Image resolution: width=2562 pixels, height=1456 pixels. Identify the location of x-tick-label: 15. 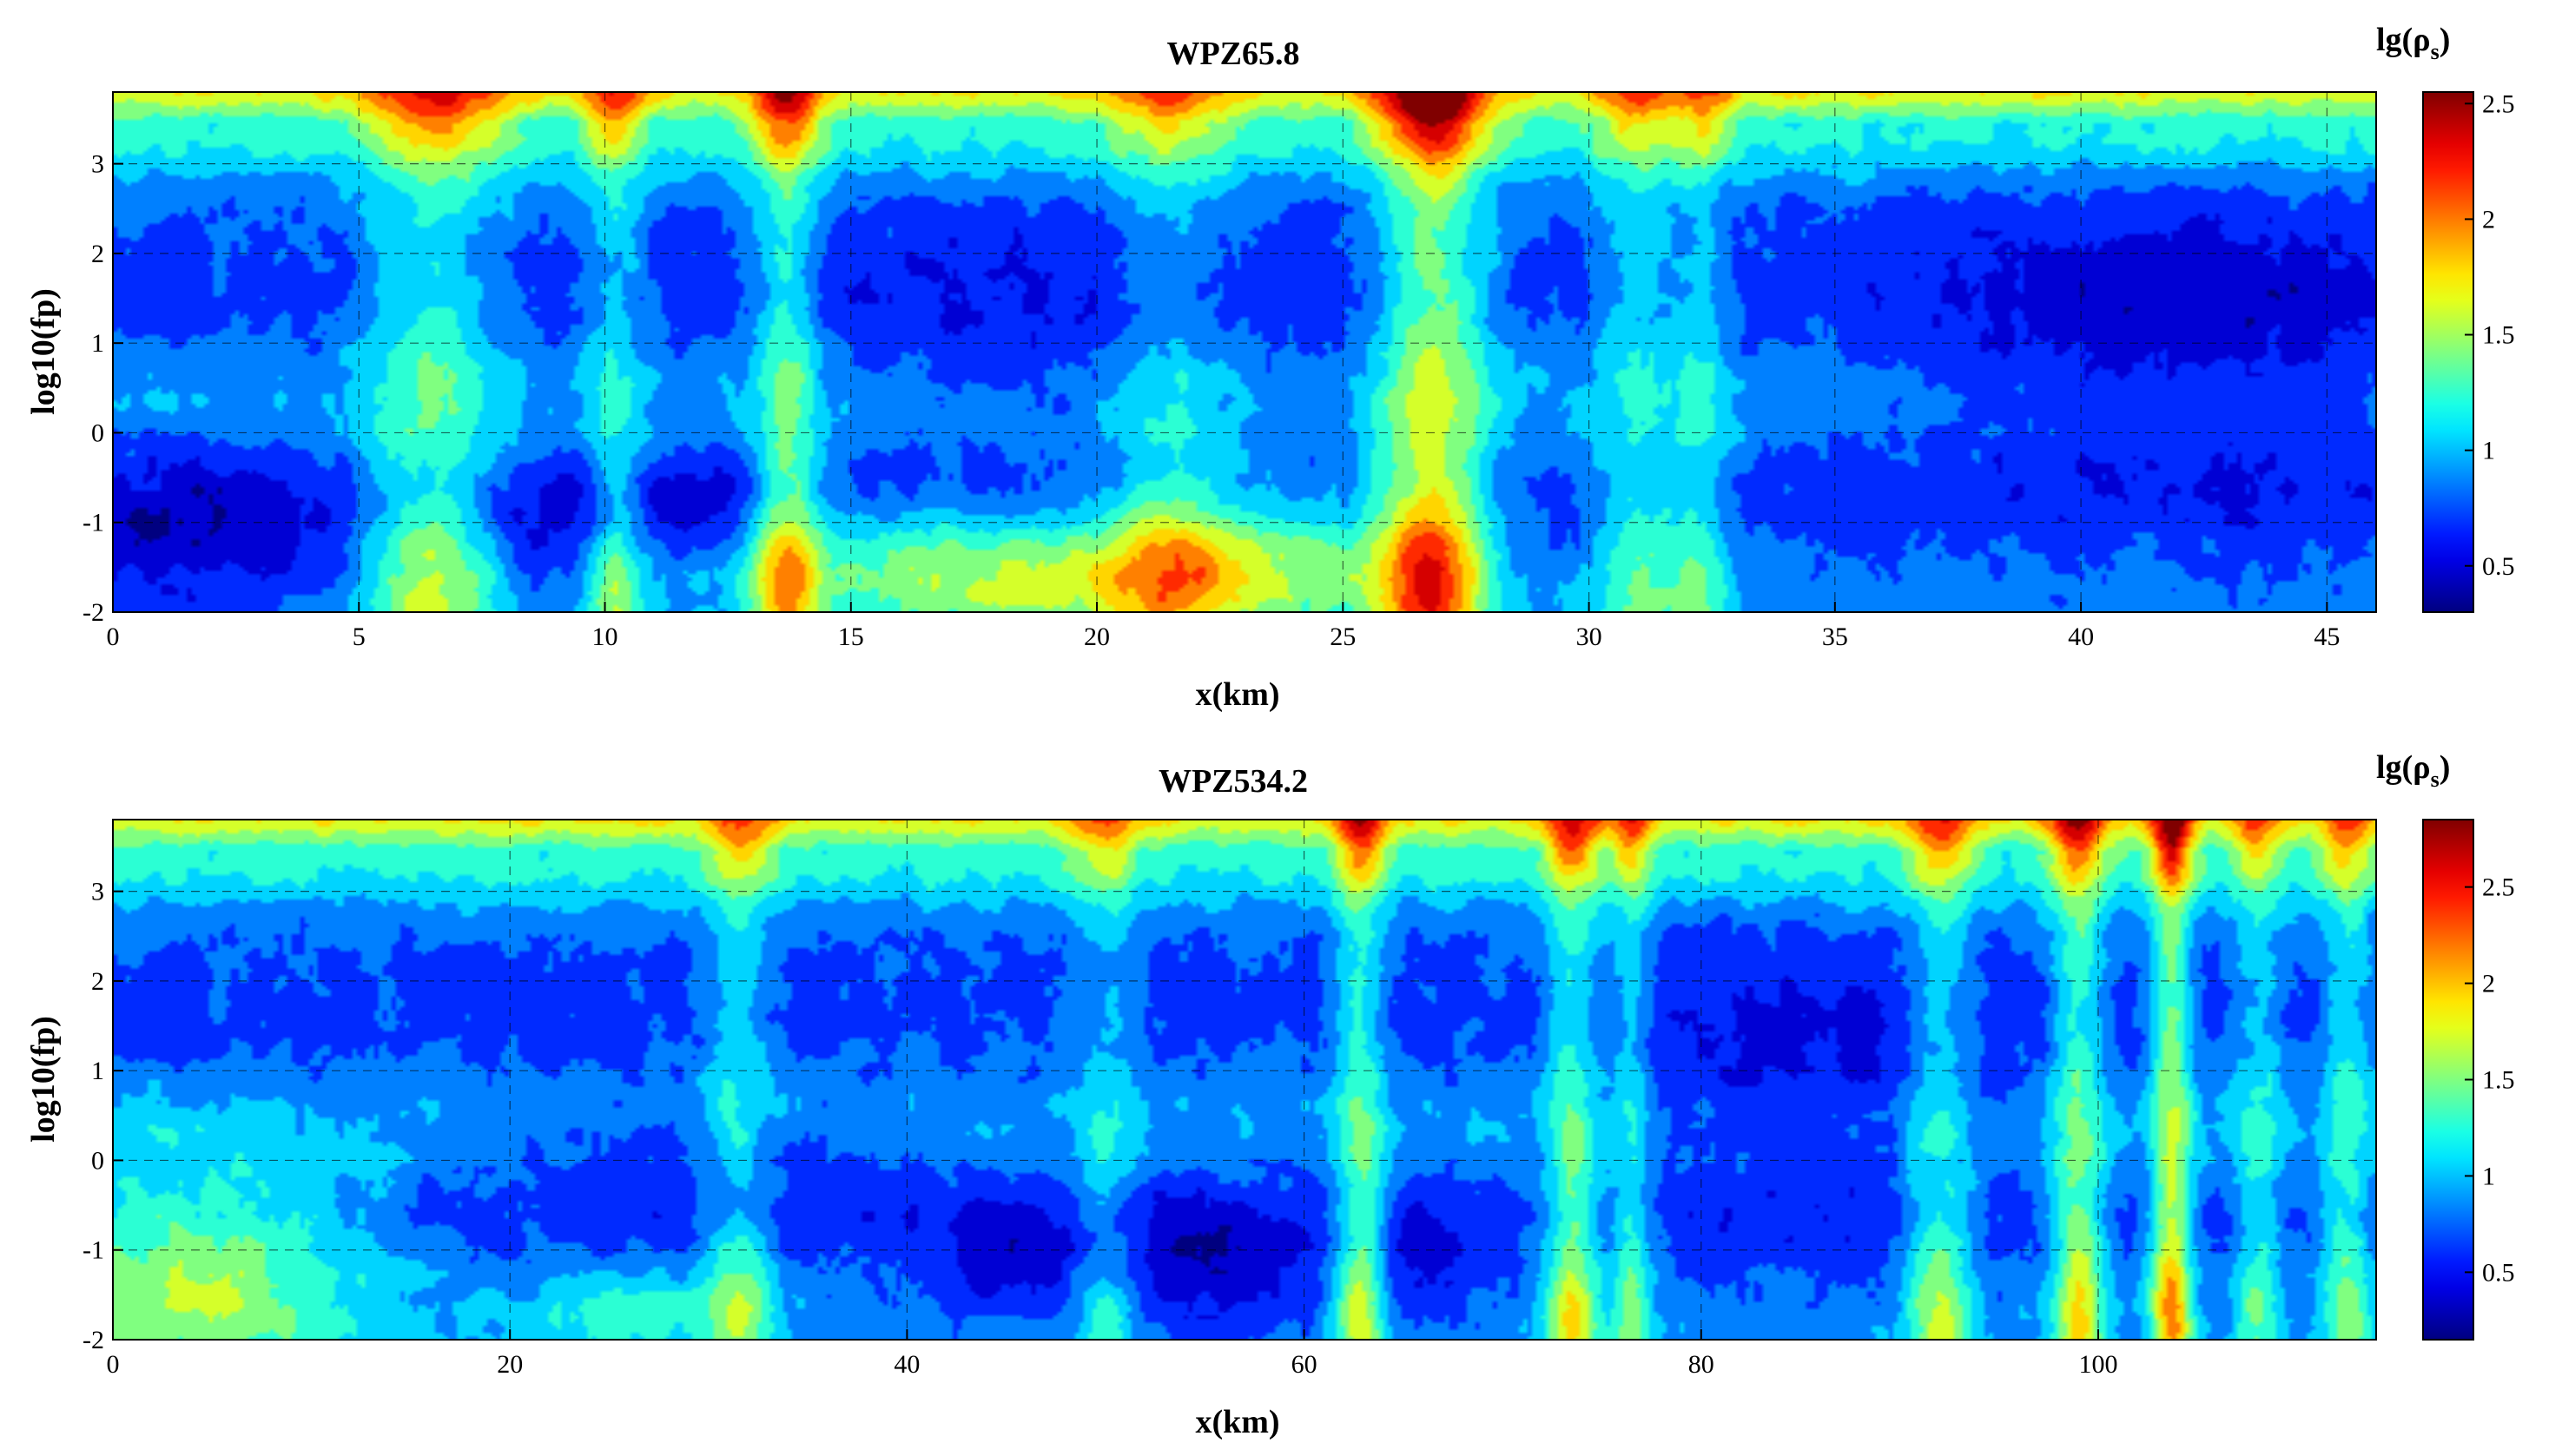
(851, 637).